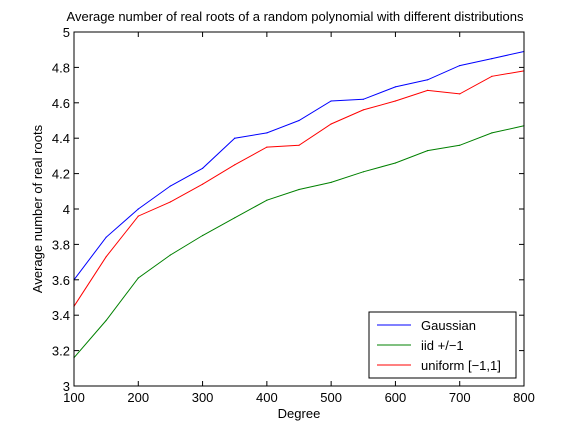  What do you see at coordinates (74, 397) in the screenshot?
I see `x-tick-label: 100` at bounding box center [74, 397].